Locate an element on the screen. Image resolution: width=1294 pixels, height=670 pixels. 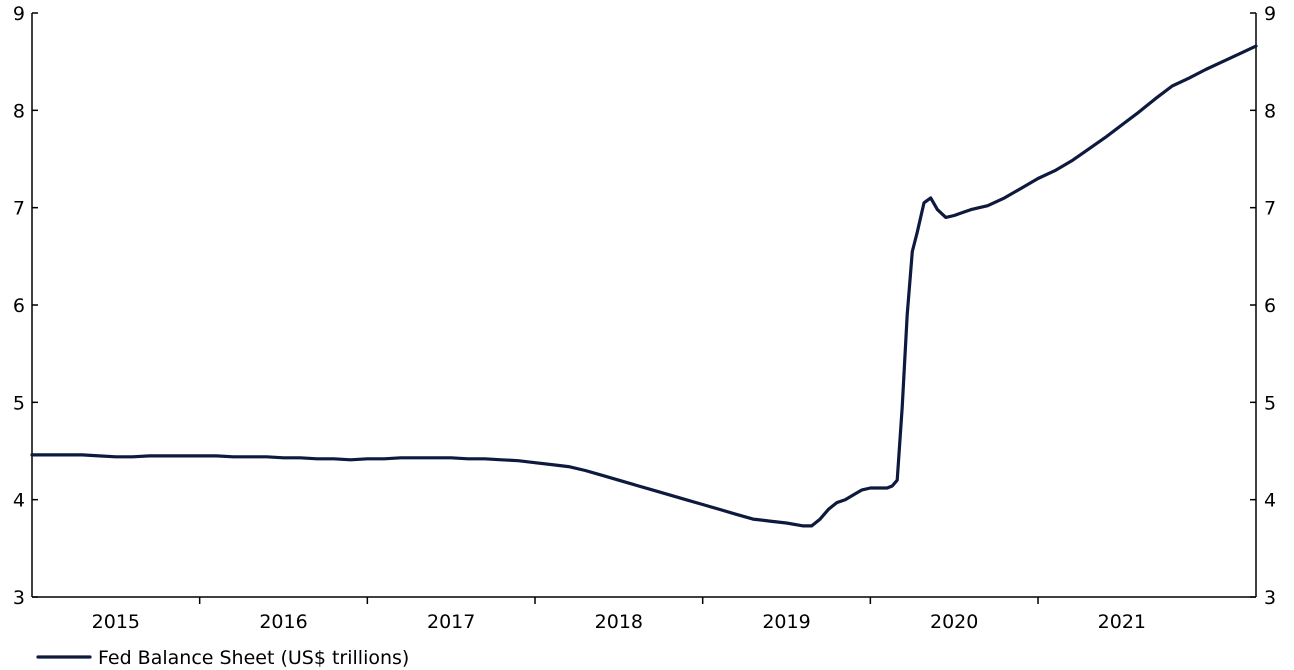
x-tick-label: 2018 is located at coordinates (619, 622).